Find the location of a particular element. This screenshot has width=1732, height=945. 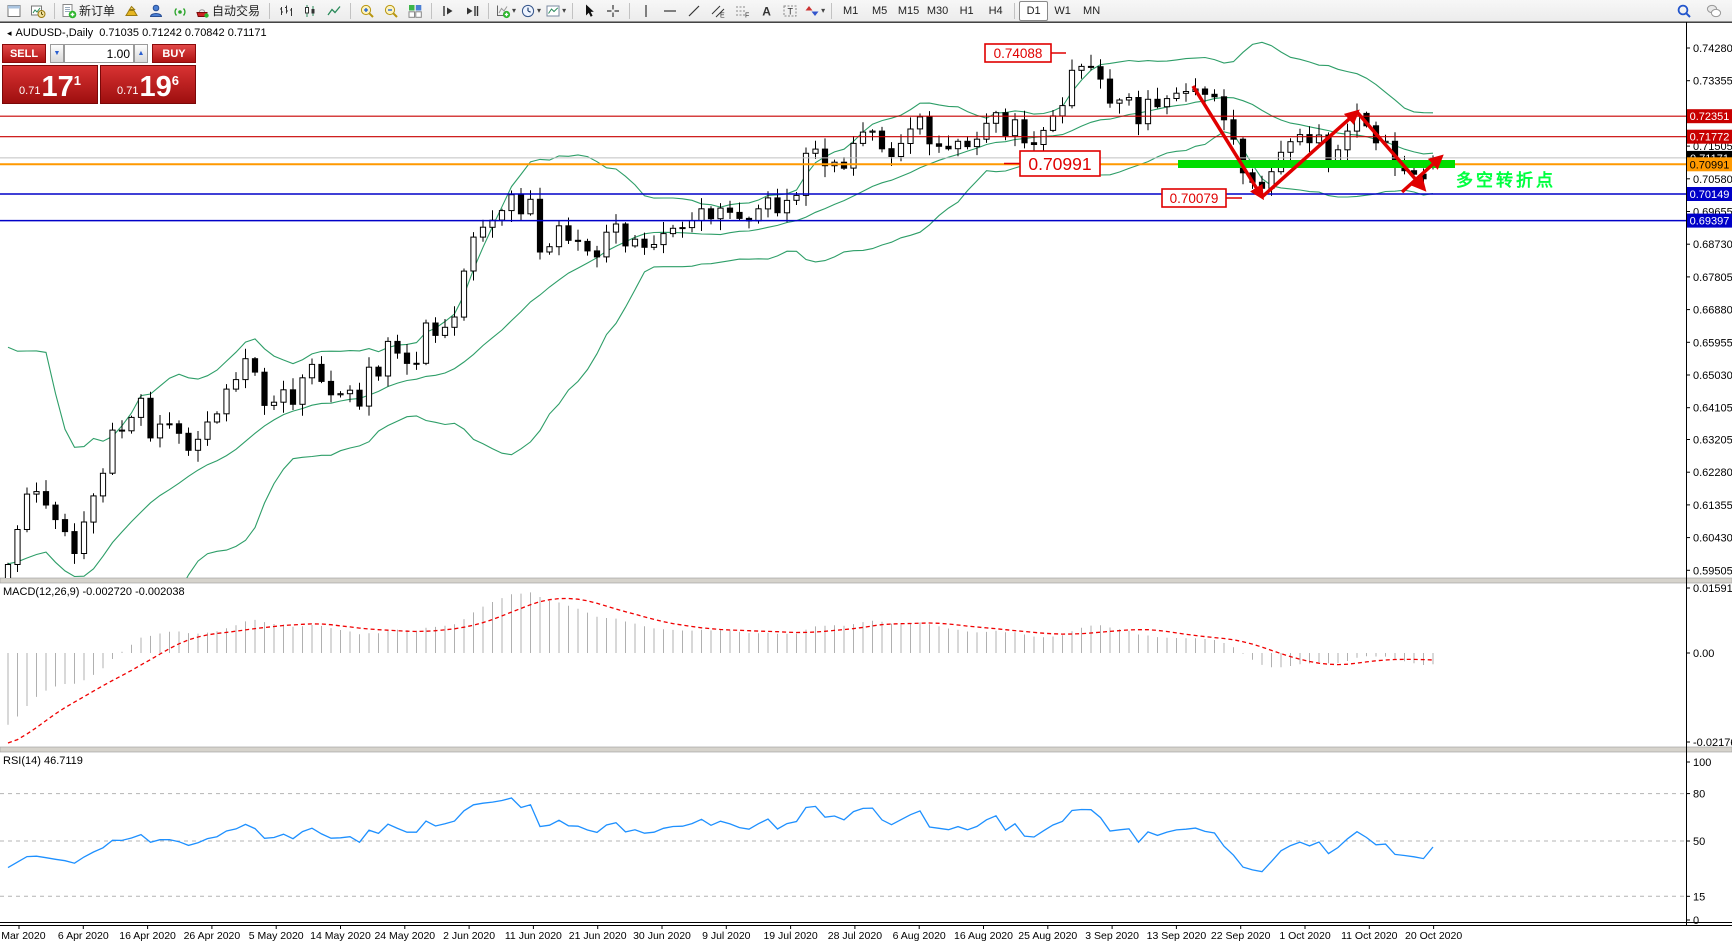

win-icon is located at coordinates (14, 10).